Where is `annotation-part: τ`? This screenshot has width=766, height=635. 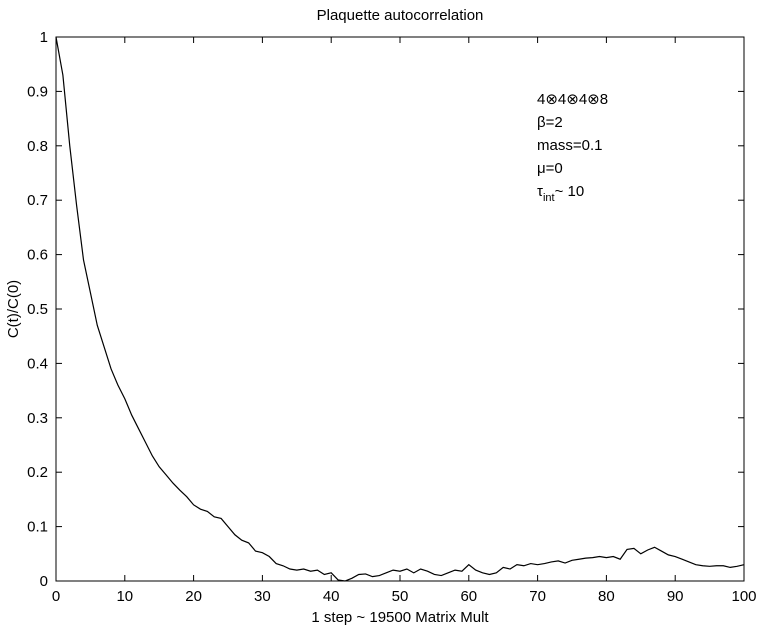
annotation-part: τ is located at coordinates (540, 191).